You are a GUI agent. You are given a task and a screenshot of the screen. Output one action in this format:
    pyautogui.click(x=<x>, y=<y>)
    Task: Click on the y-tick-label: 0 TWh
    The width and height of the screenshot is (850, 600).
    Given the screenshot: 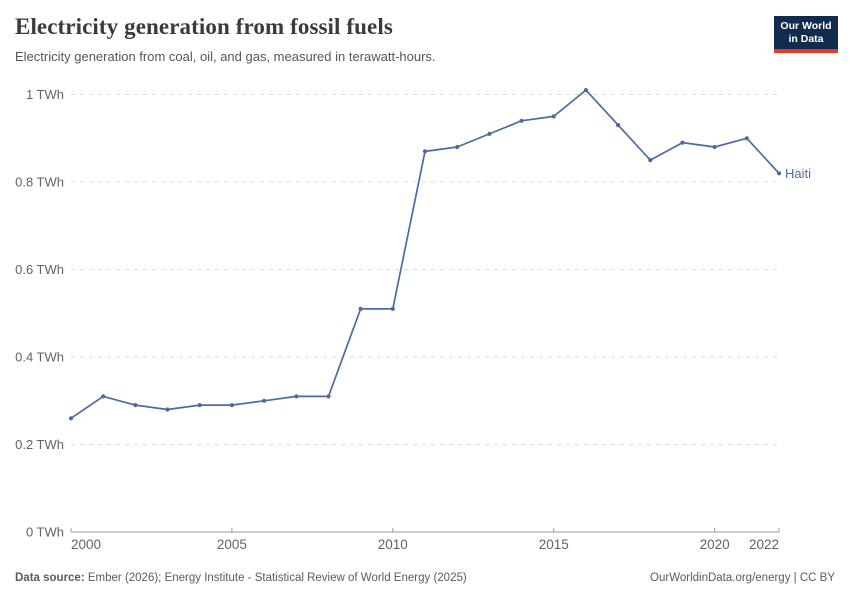 What is the action you would take?
    pyautogui.click(x=45, y=532)
    